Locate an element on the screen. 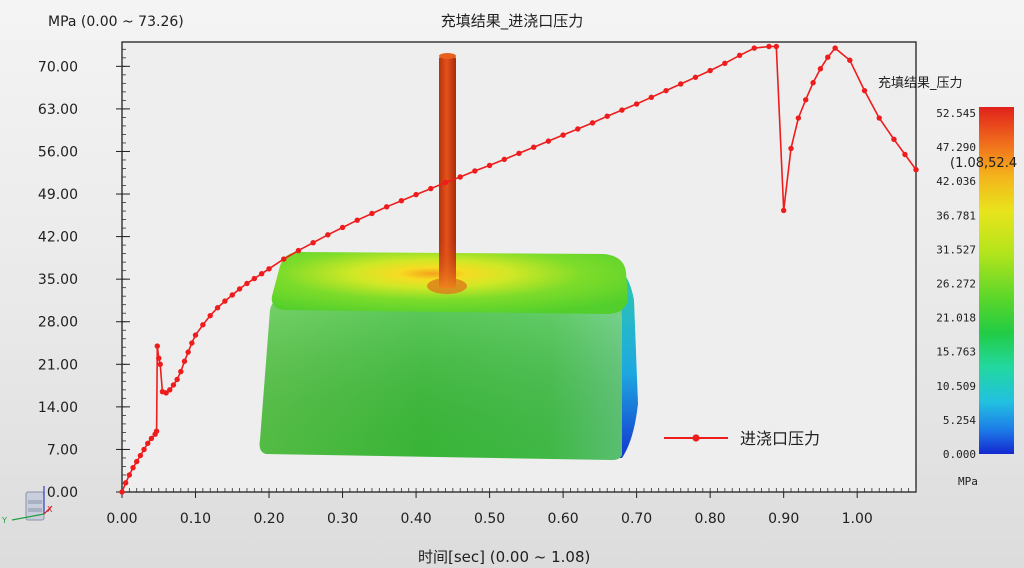 Image resolution: width=1024 pixels, height=568 pixels. colorbar-tick-label: 21.018 is located at coordinates (956, 318).